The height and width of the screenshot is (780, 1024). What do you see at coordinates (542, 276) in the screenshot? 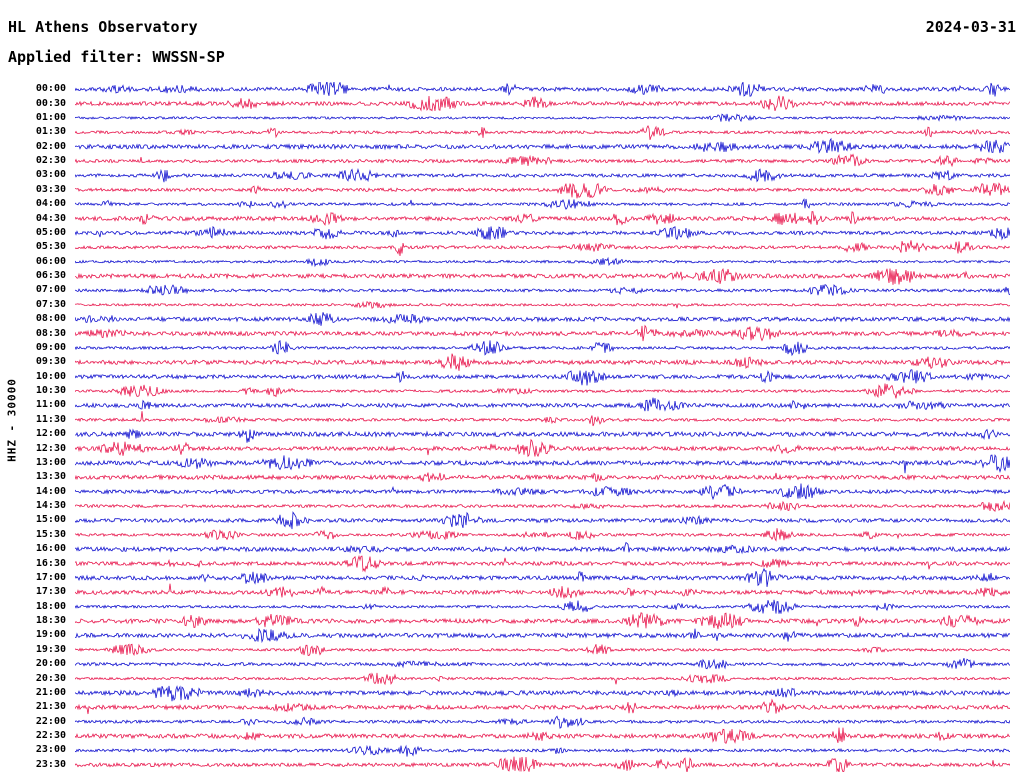
I see `trace-row-06:30` at bounding box center [542, 276].